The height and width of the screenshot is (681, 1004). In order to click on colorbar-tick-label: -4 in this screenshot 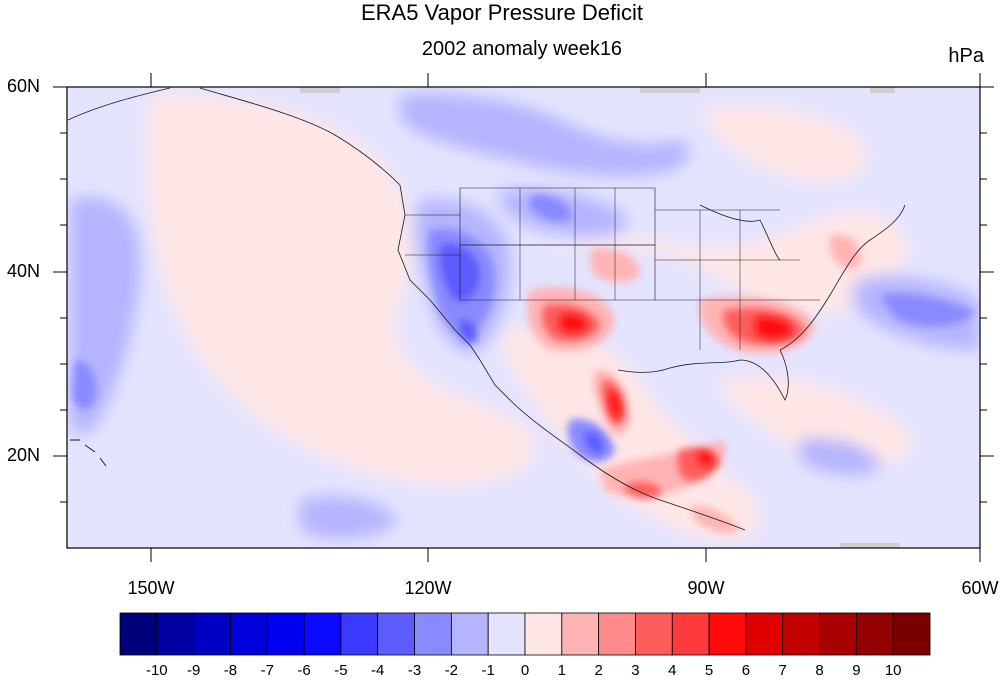, I will do `click(378, 670)`.